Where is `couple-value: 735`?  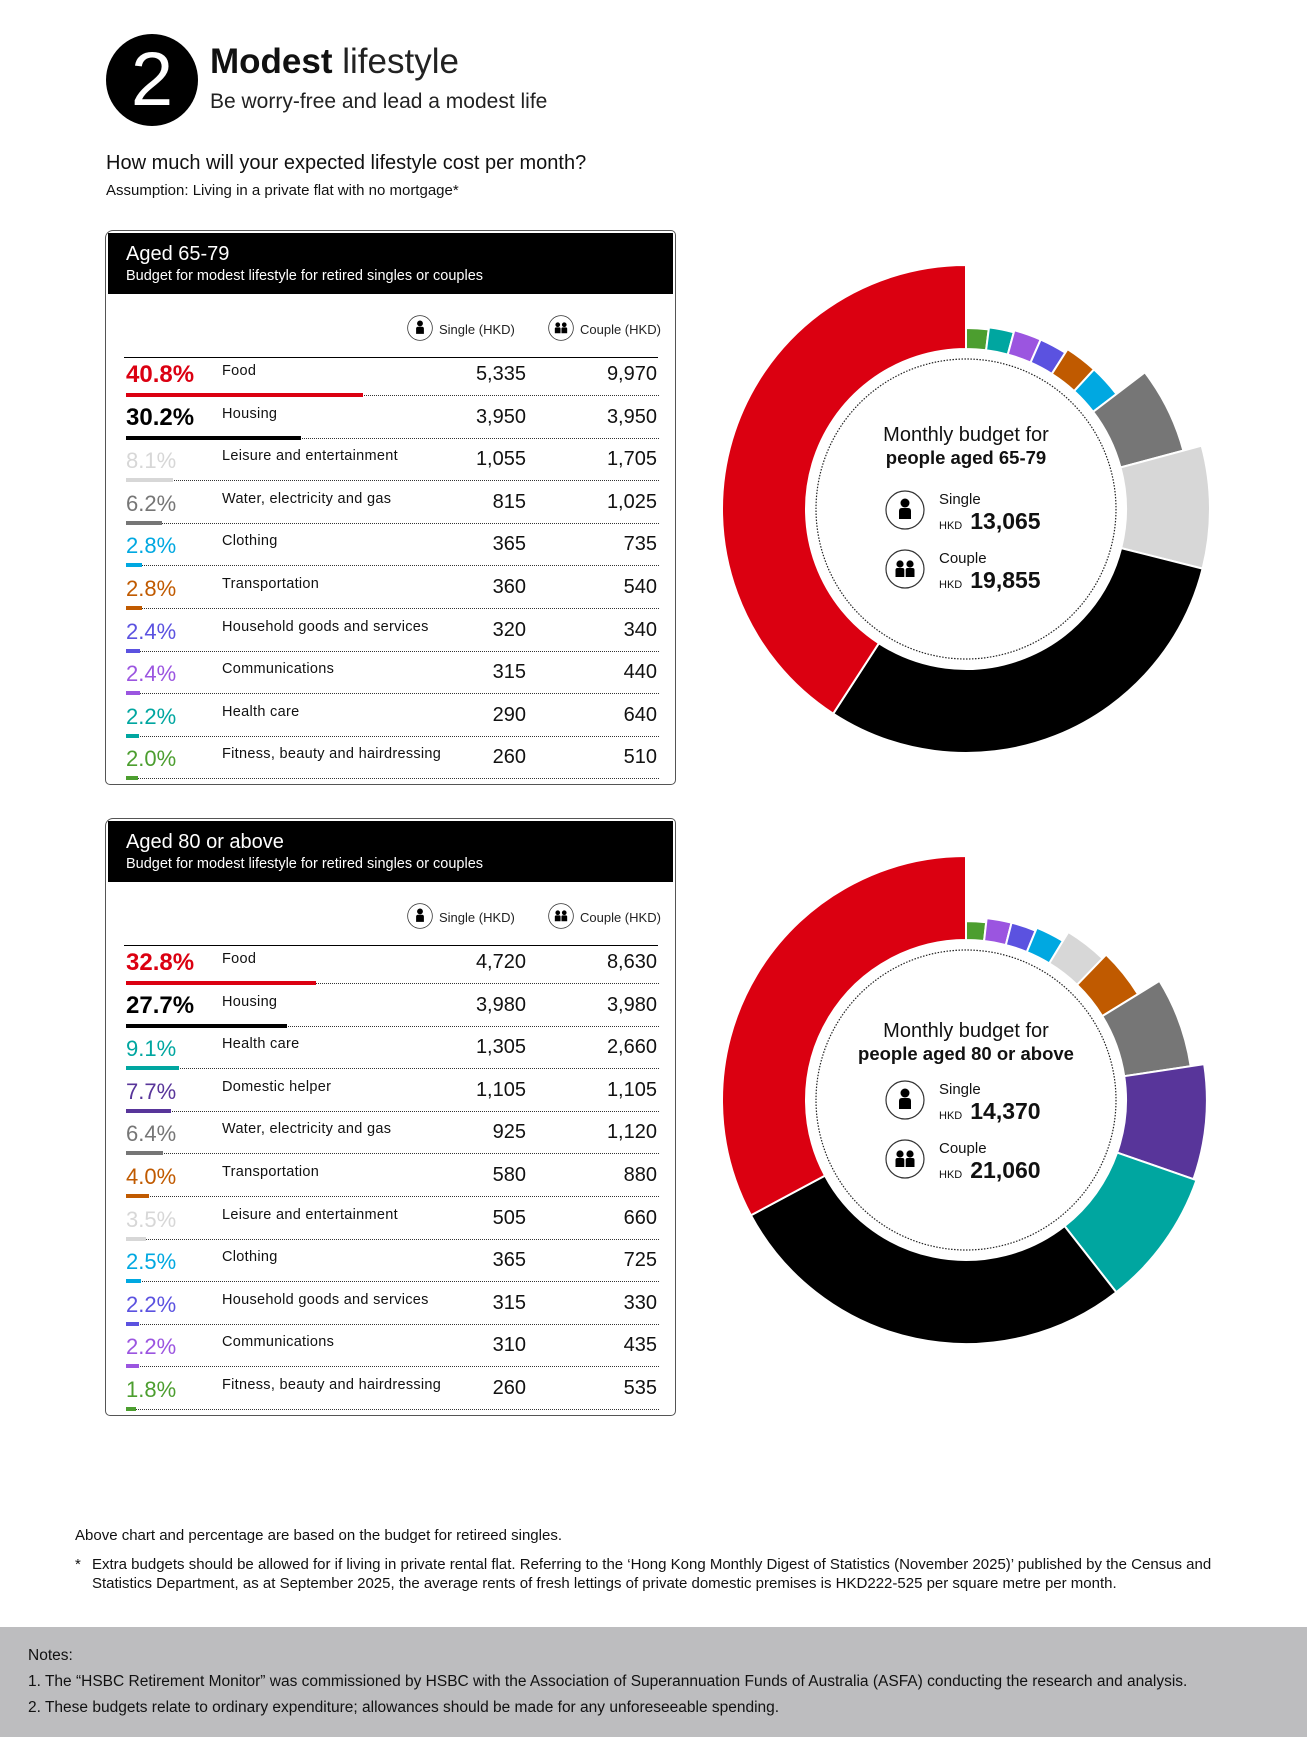
couple-value: 735 is located at coordinates (640, 544).